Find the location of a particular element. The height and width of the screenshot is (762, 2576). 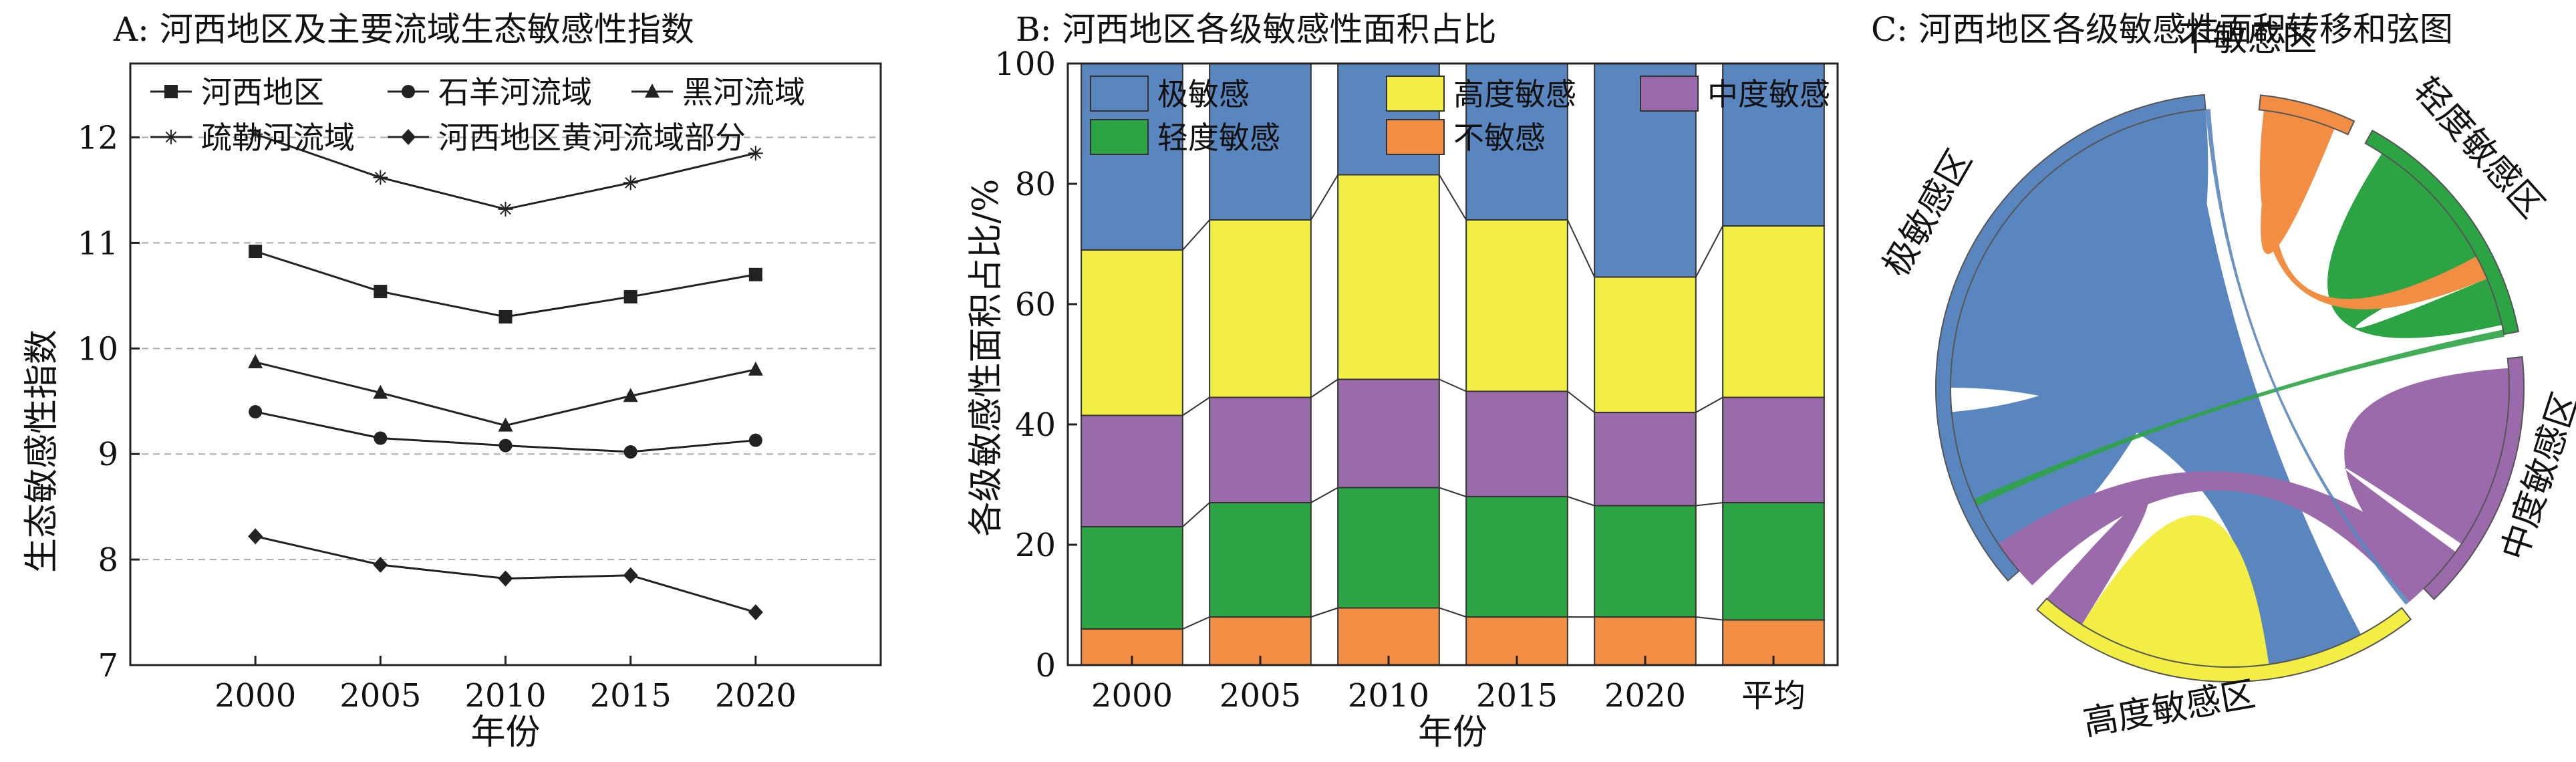

panel-c-title: C: 河西地区各级敏感性面积转移和弦图 is located at coordinates (2162, 29).